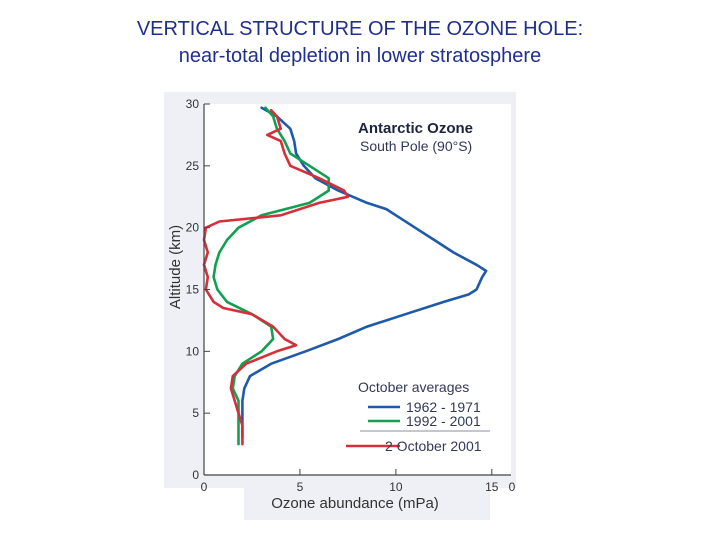  I want to click on y-tick-label: 30, so click(193, 104).